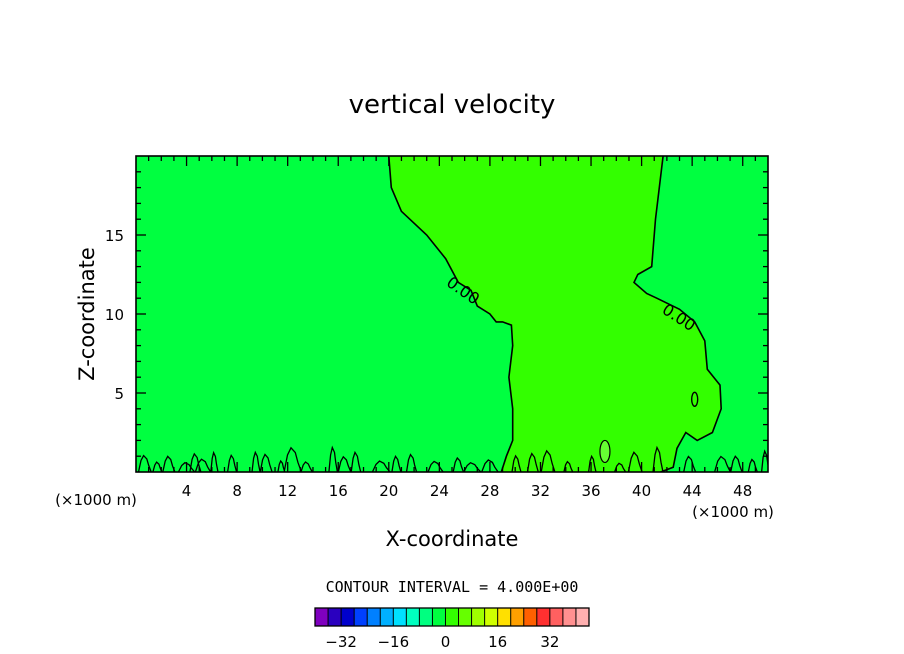 The width and height of the screenshot is (904, 654). I want to click on x-tick-label: 32, so click(540, 491).